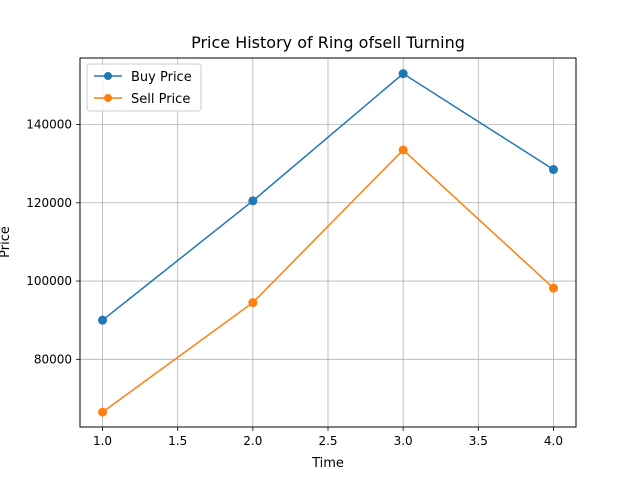 The image size is (640, 480). What do you see at coordinates (327, 463) in the screenshot?
I see `x-axis-label: Time` at bounding box center [327, 463].